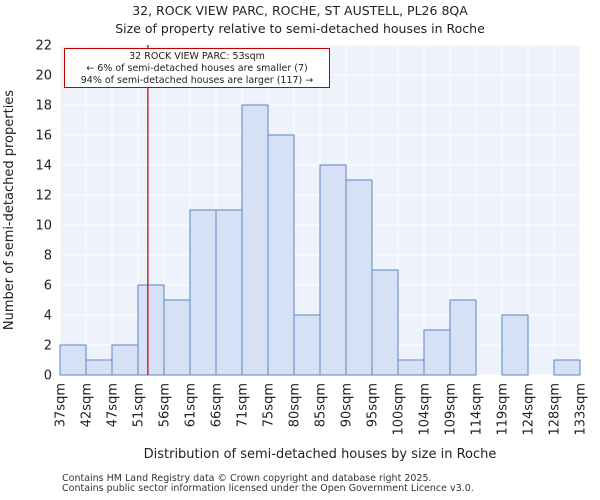  I want to click on x-tick-label: 56sqm, so click(165, 405).